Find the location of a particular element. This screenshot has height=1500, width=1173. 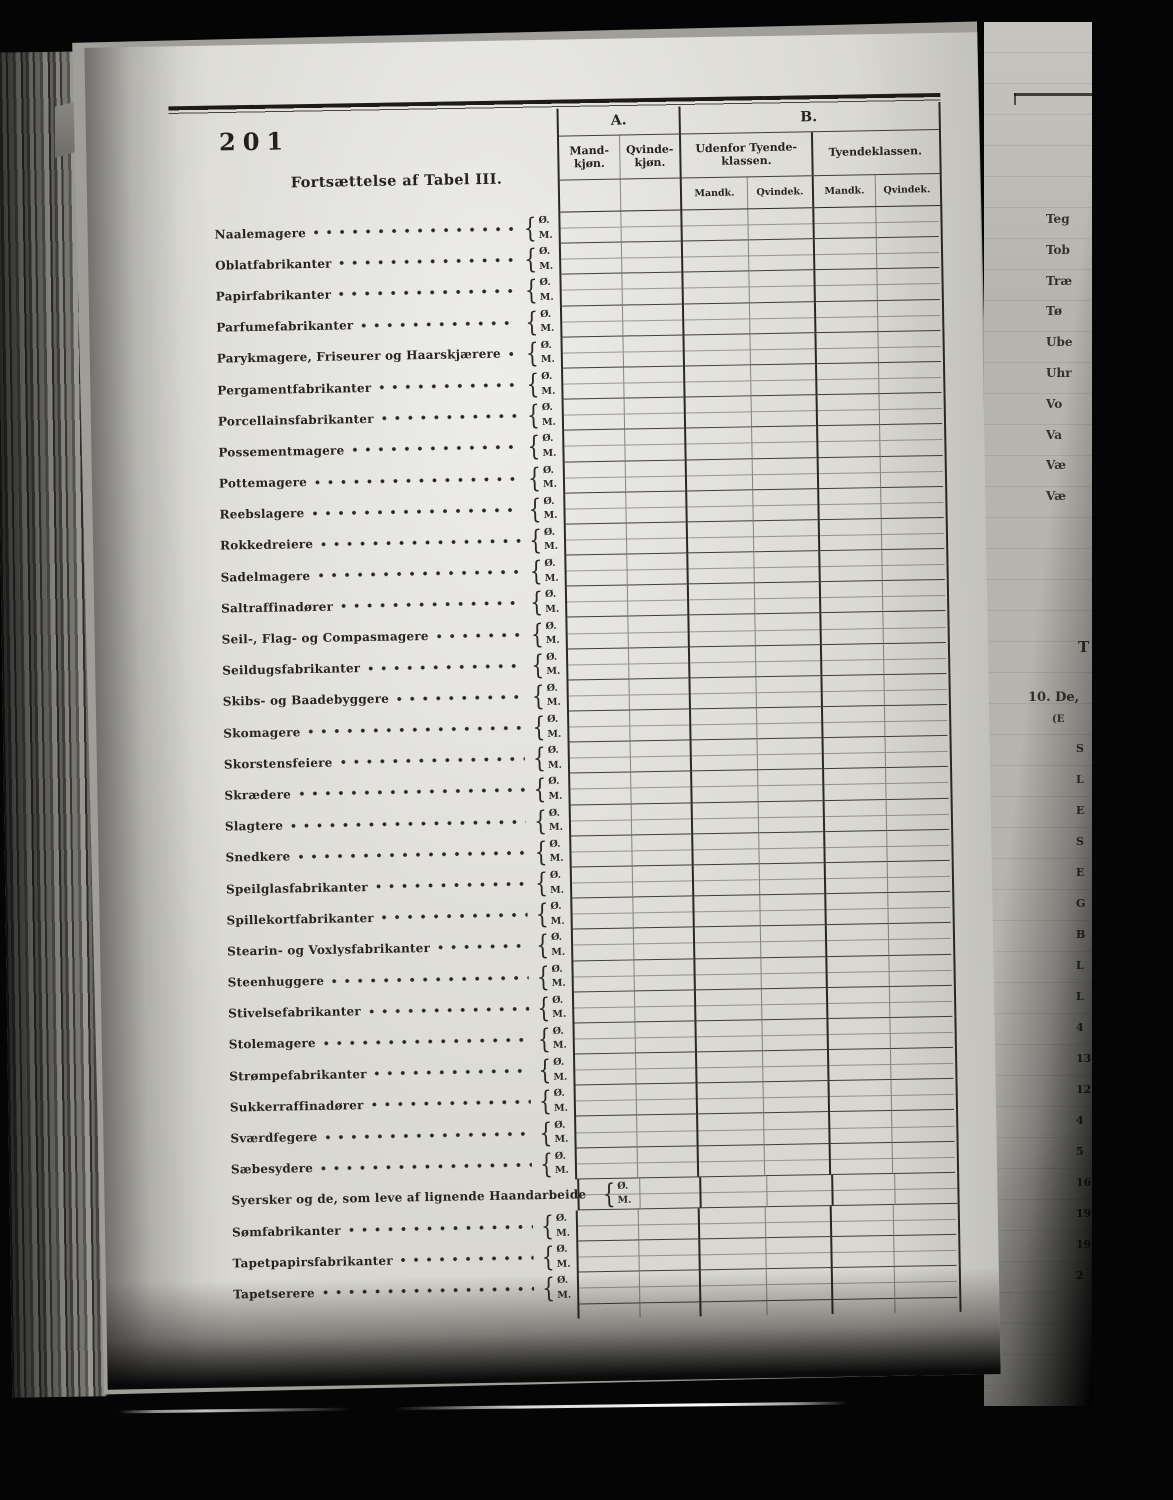

adjacent-label-fragment: Va is located at coordinates (1054, 434).